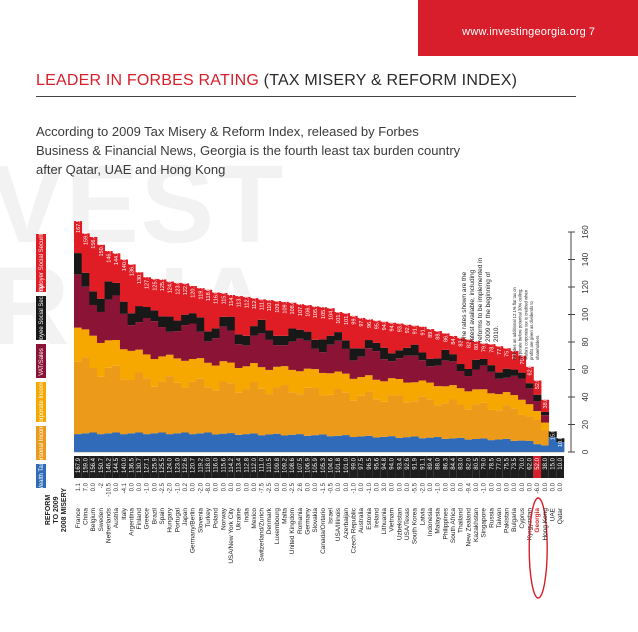  Describe the element at coordinates (286, 465) in the screenshot. I see `table-cell-misery: 109.2` at that location.